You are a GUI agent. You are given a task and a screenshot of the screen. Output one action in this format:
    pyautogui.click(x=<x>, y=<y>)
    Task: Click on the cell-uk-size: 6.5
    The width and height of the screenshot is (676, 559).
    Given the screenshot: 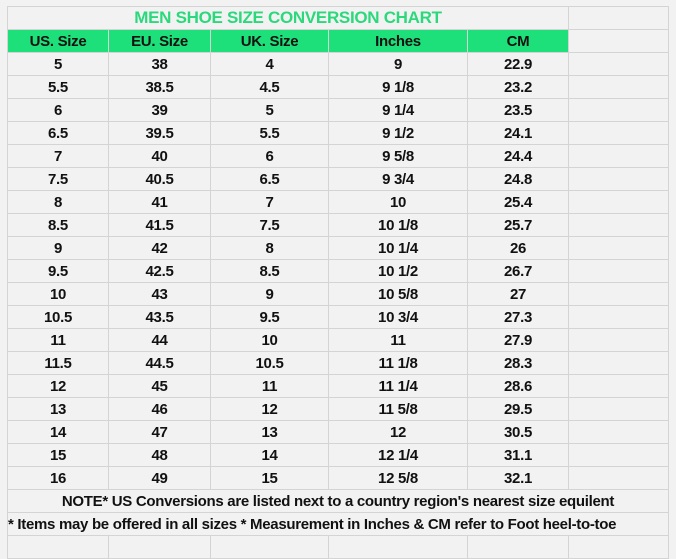 What is the action you would take?
    pyautogui.click(x=269, y=179)
    